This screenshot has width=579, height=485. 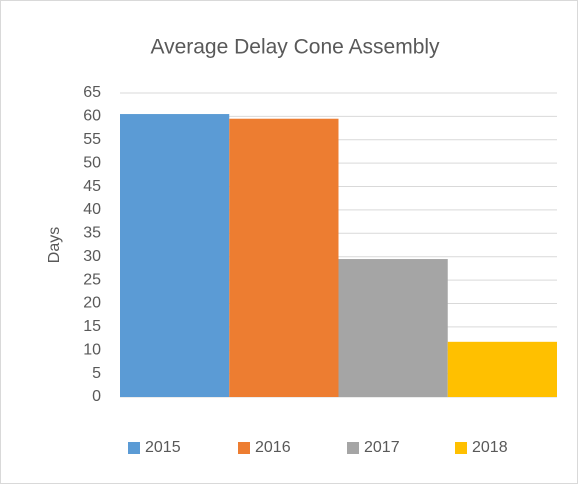 I want to click on y-tick-label: 25, so click(x=92, y=279).